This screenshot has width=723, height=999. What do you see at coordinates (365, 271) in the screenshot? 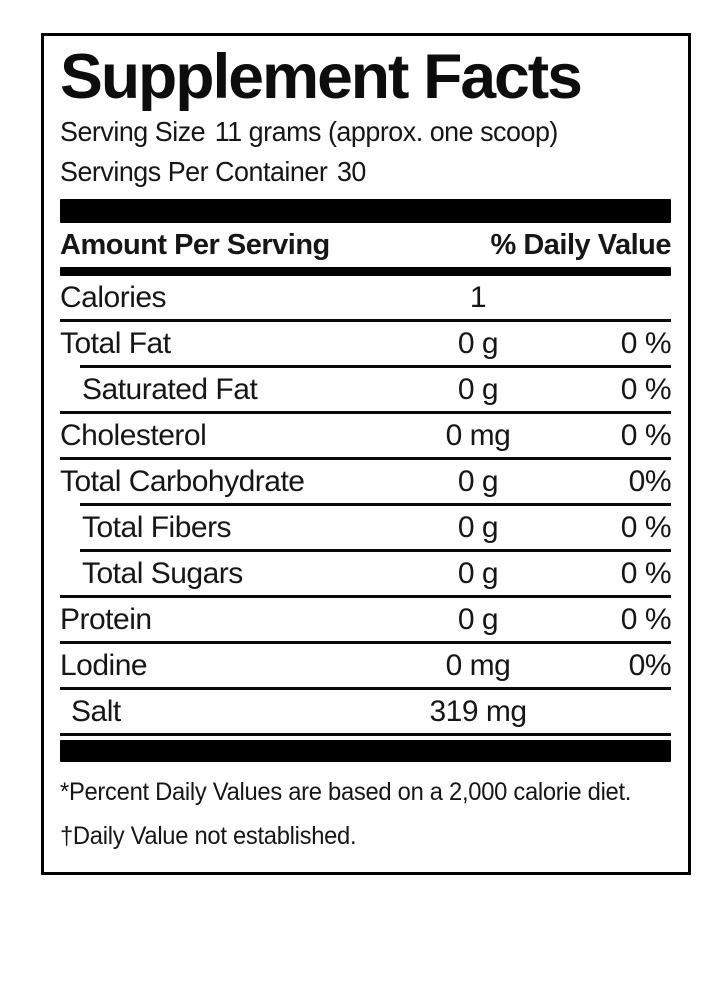
I see `header-separator-bar` at bounding box center [365, 271].